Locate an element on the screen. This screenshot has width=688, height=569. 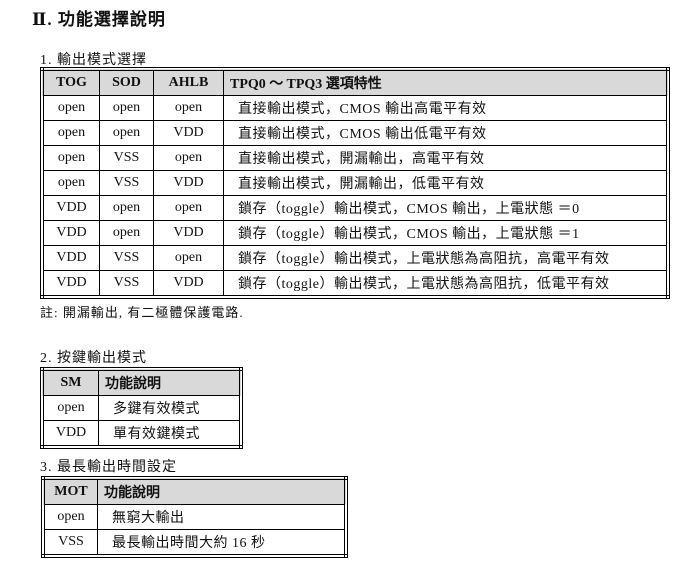
table-cell: 直接輸出模式，CMOS 輸出低電平有效 is located at coordinates (446, 133).